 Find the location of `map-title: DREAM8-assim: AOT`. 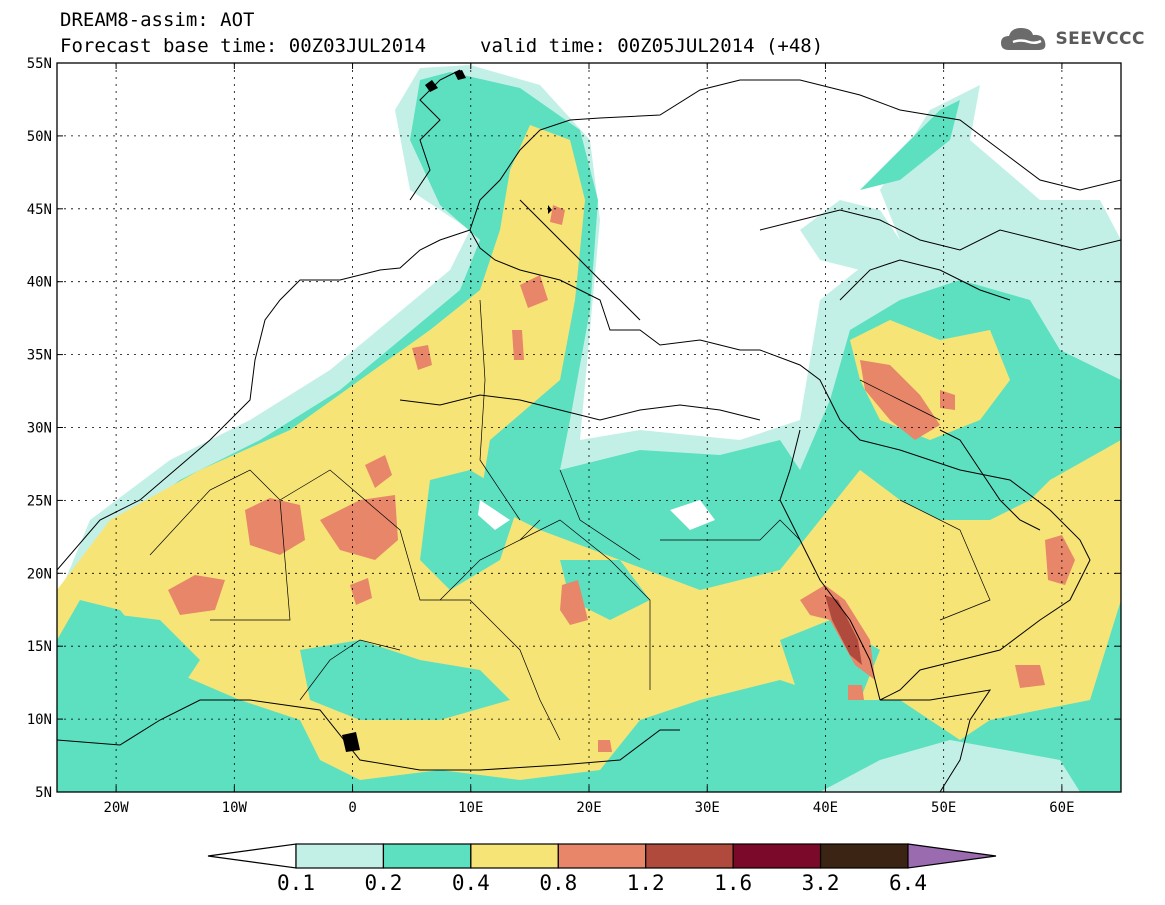

map-title: DREAM8-assim: AOT is located at coordinates (157, 20).